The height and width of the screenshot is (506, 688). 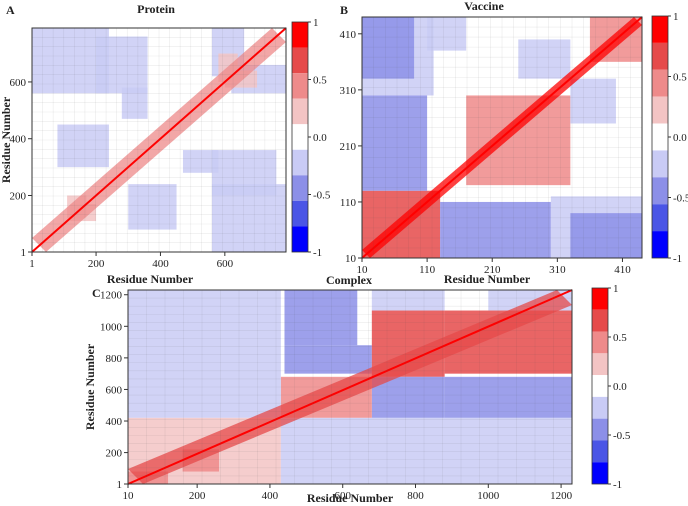 I want to click on y-tick-label: 410, so click(x=348, y=35).